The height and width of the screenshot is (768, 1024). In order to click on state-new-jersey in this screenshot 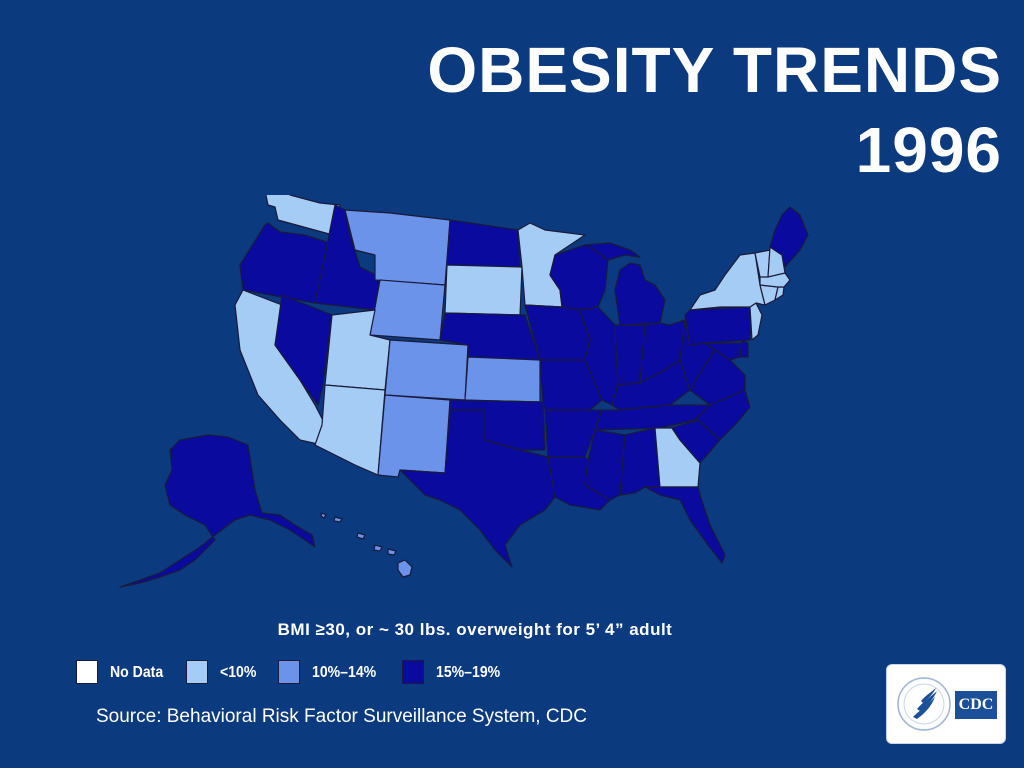, I will do `click(756, 321)`.